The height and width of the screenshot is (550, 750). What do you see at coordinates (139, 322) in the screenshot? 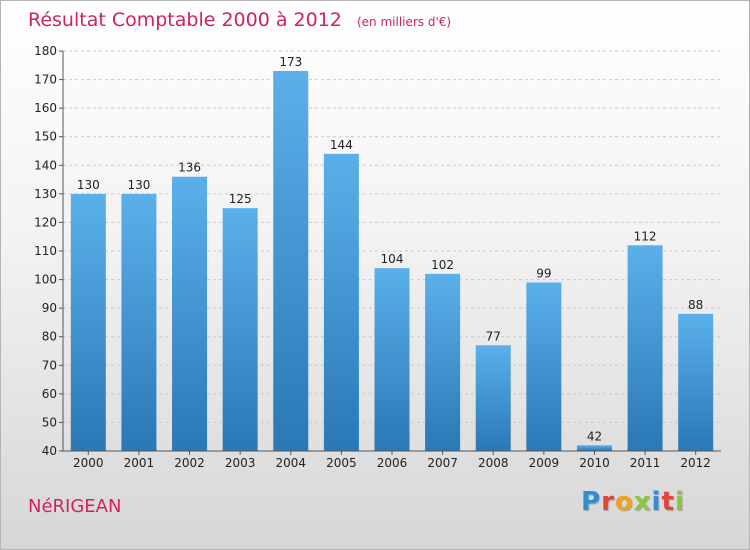
I see `bar-2001` at bounding box center [139, 322].